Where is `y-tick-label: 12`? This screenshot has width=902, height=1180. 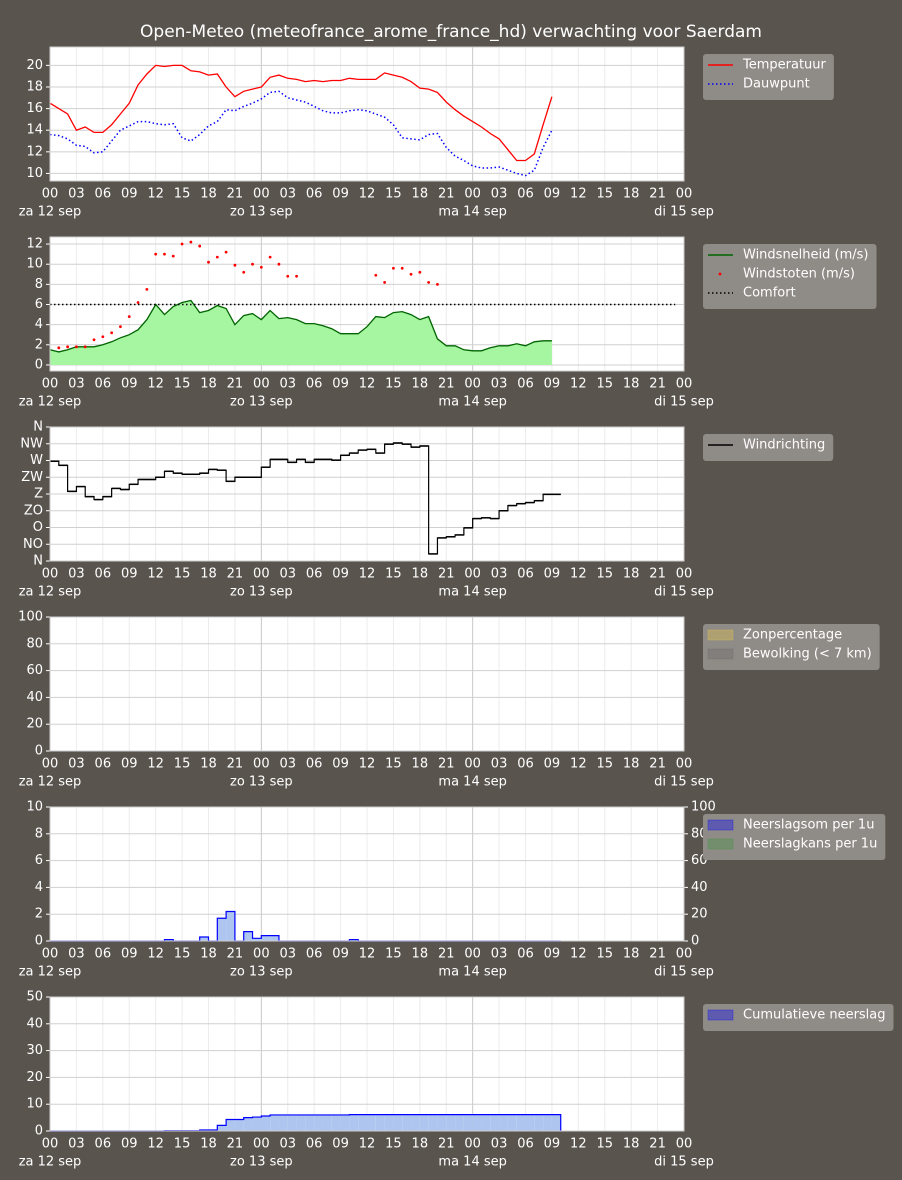 y-tick-label: 12 is located at coordinates (34, 244).